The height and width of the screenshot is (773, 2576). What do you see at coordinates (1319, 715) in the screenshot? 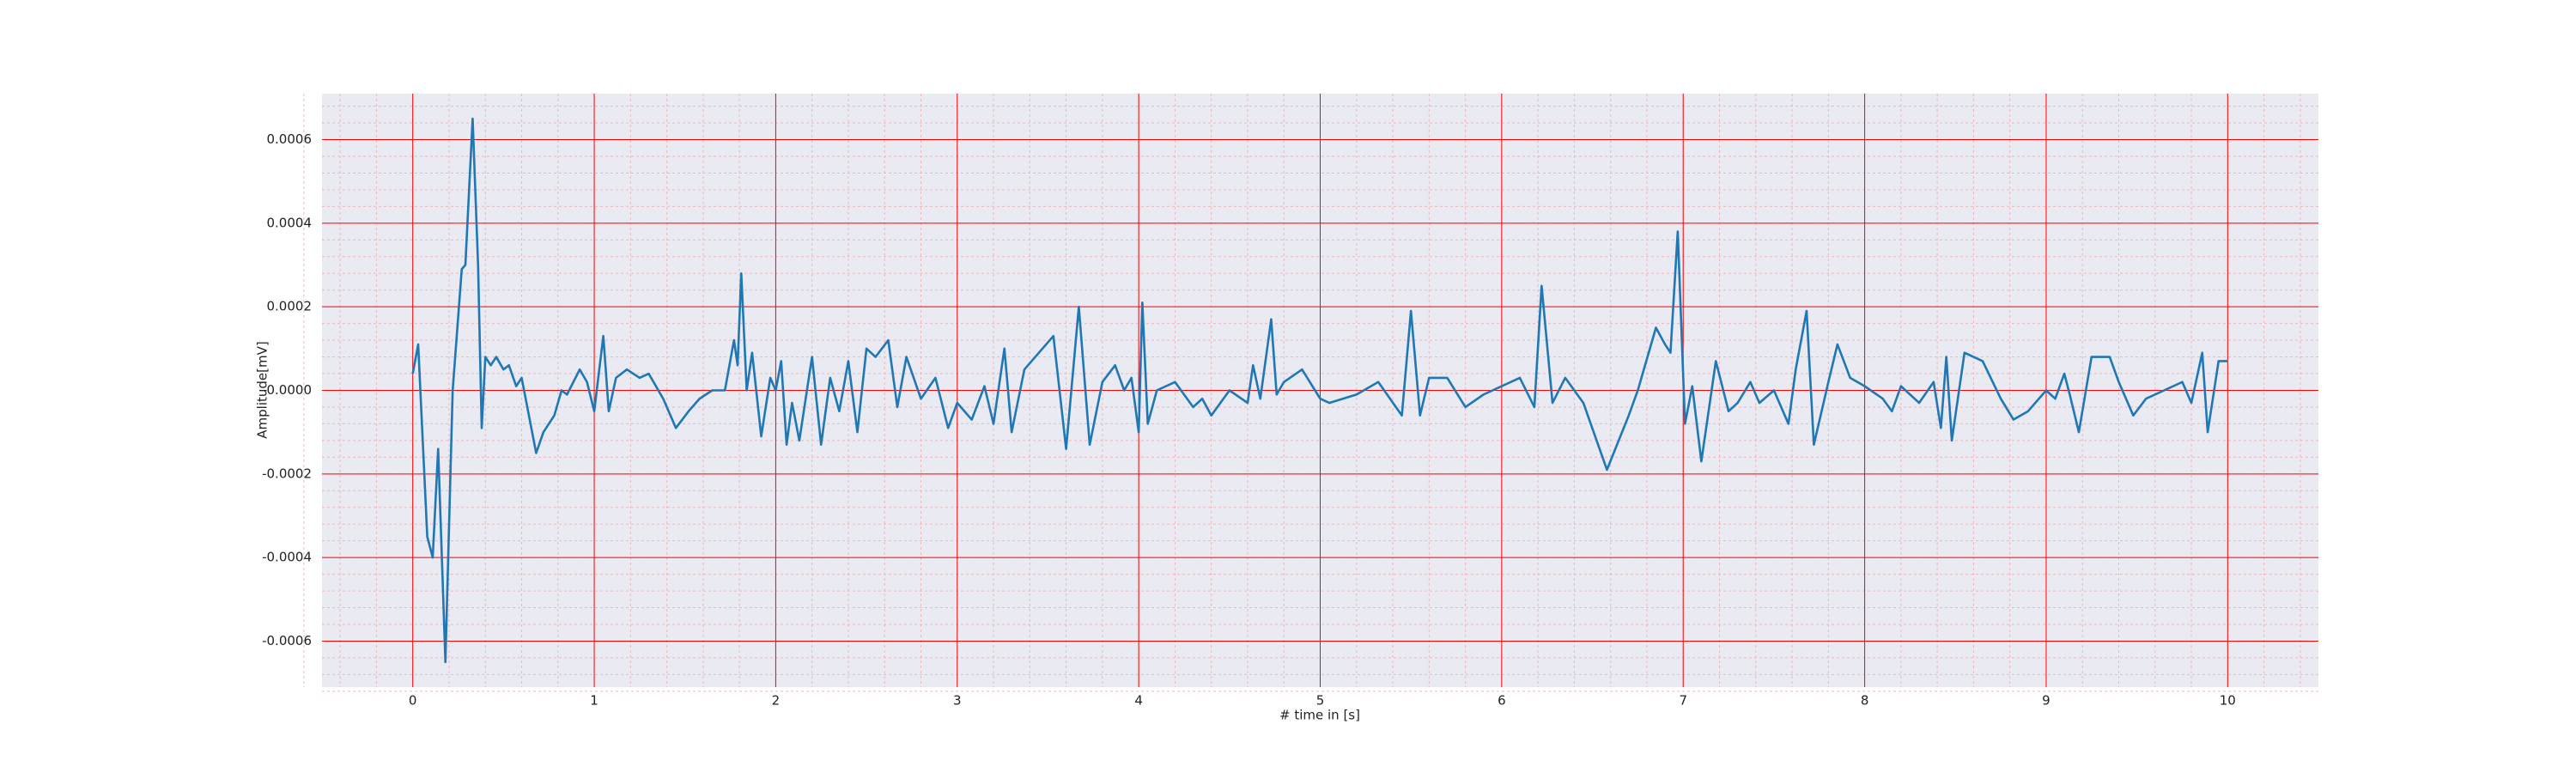
I see `x-axis-label: # time in [s]` at bounding box center [1319, 715].